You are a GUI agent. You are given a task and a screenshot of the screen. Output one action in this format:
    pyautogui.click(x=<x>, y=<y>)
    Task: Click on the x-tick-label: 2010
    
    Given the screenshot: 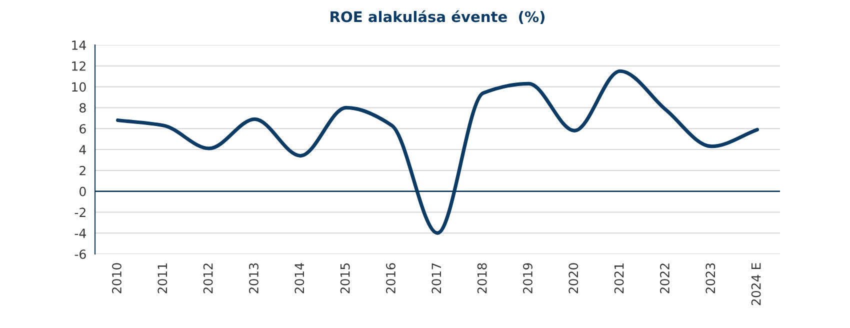 What is the action you would take?
    pyautogui.click(x=117, y=278)
    